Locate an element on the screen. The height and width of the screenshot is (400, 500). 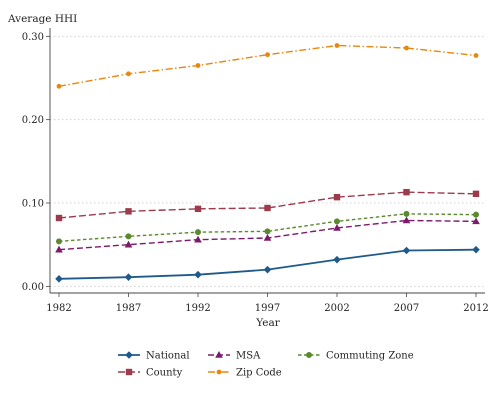
x-tick-label: 2012 is located at coordinates (475, 308).